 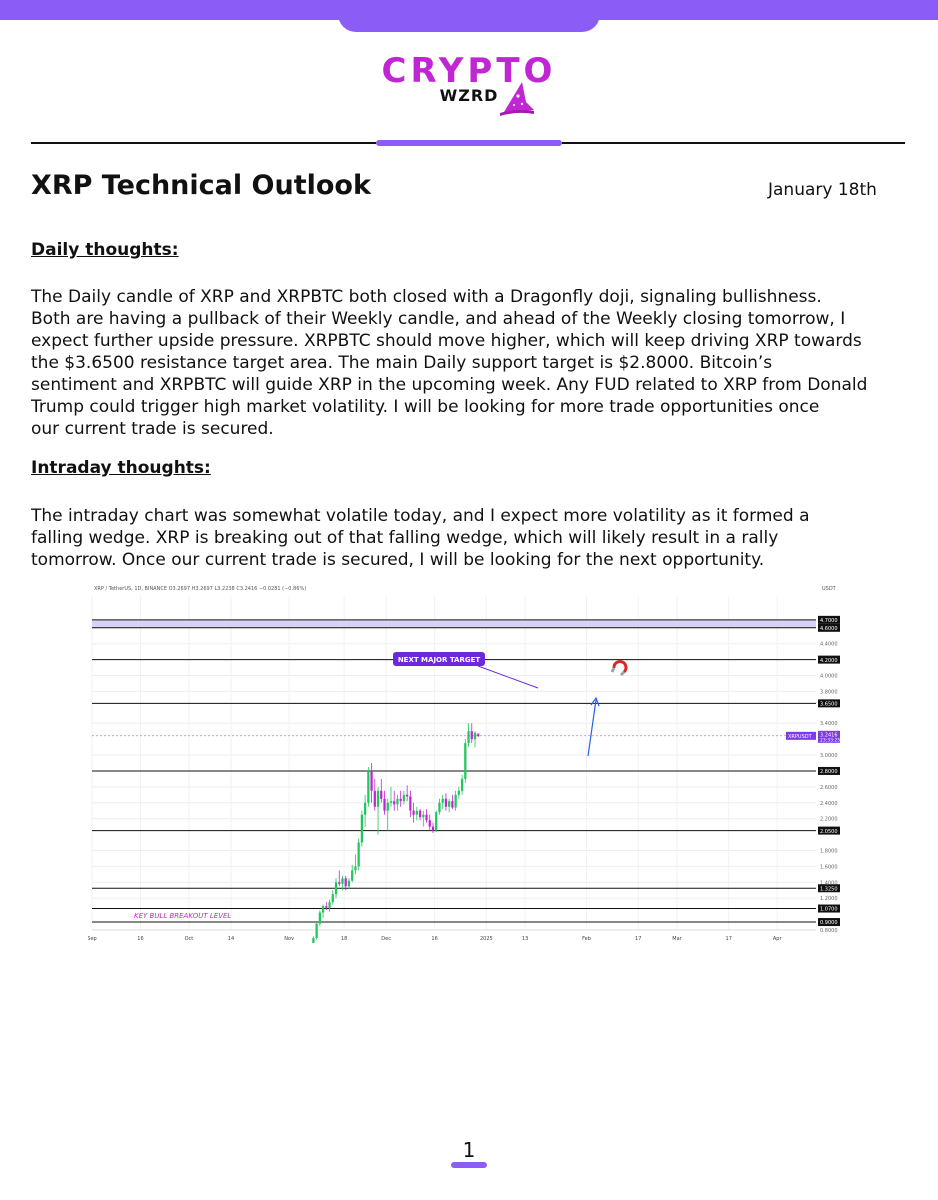 I want to click on level-label: 2.8000, so click(x=829, y=772).